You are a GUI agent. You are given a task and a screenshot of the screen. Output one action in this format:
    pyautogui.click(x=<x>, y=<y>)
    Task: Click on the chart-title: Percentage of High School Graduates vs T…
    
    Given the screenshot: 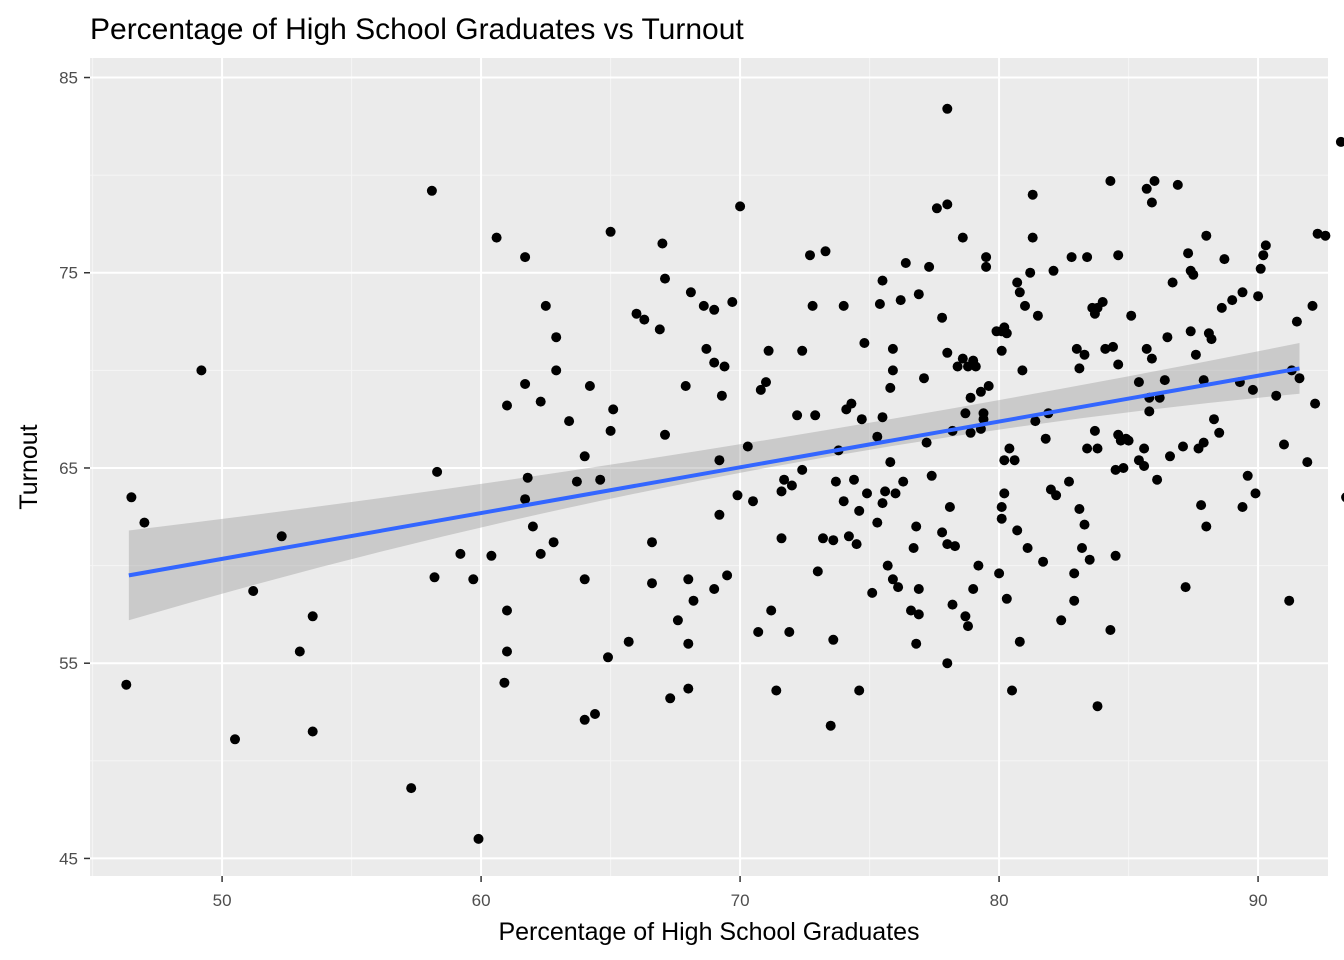 What is the action you would take?
    pyautogui.click(x=417, y=29)
    